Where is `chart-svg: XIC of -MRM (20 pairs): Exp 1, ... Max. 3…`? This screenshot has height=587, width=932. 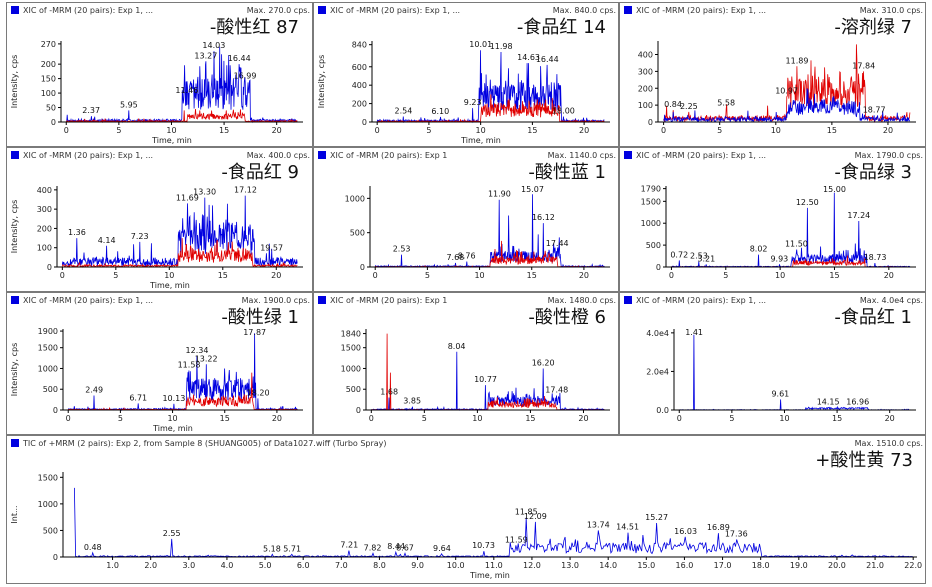 chart-svg: XIC of -MRM (20 pairs): Exp 1, ... Max. 3… is located at coordinates (773, 70).